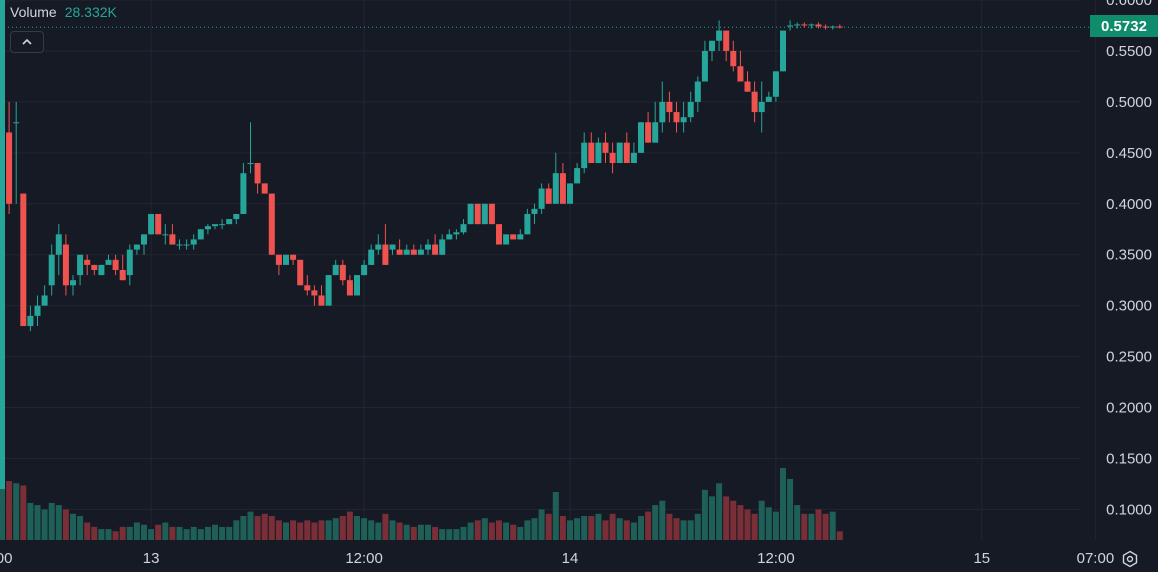 This screenshot has width=1158, height=572. What do you see at coordinates (33, 12) in the screenshot?
I see `volume-legend-label: Volume` at bounding box center [33, 12].